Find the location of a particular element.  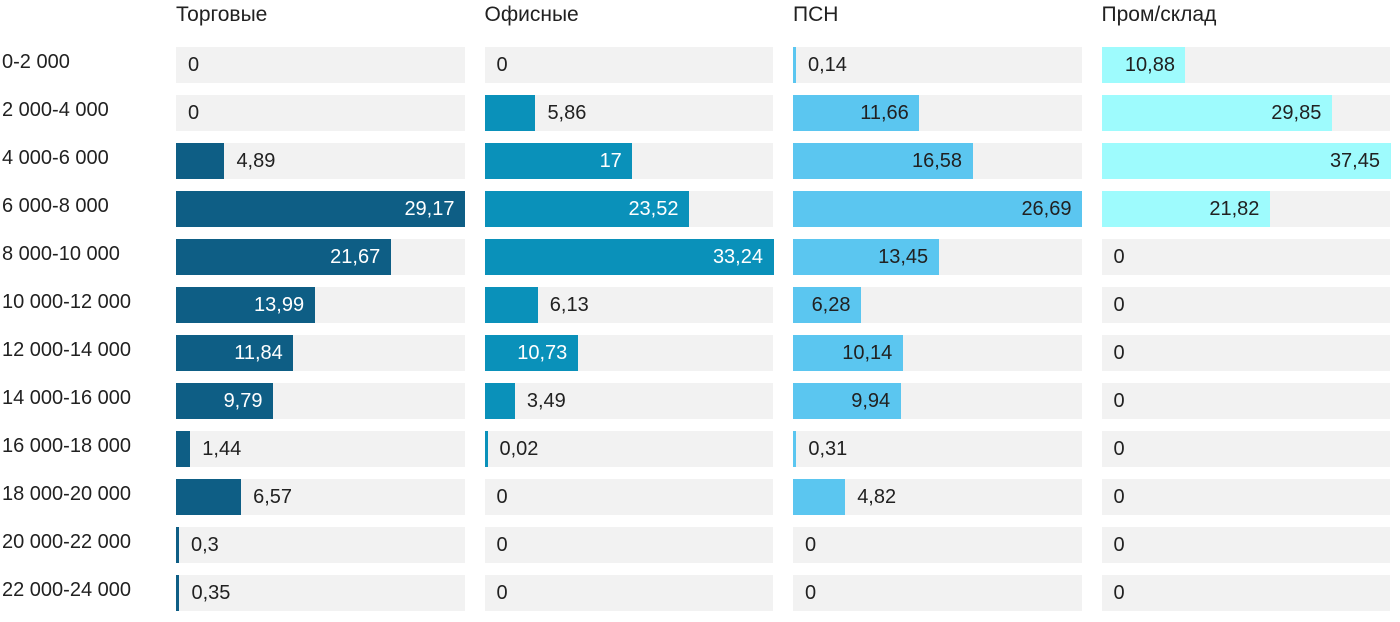

bar-value-label: 11,84 is located at coordinates (258, 353).